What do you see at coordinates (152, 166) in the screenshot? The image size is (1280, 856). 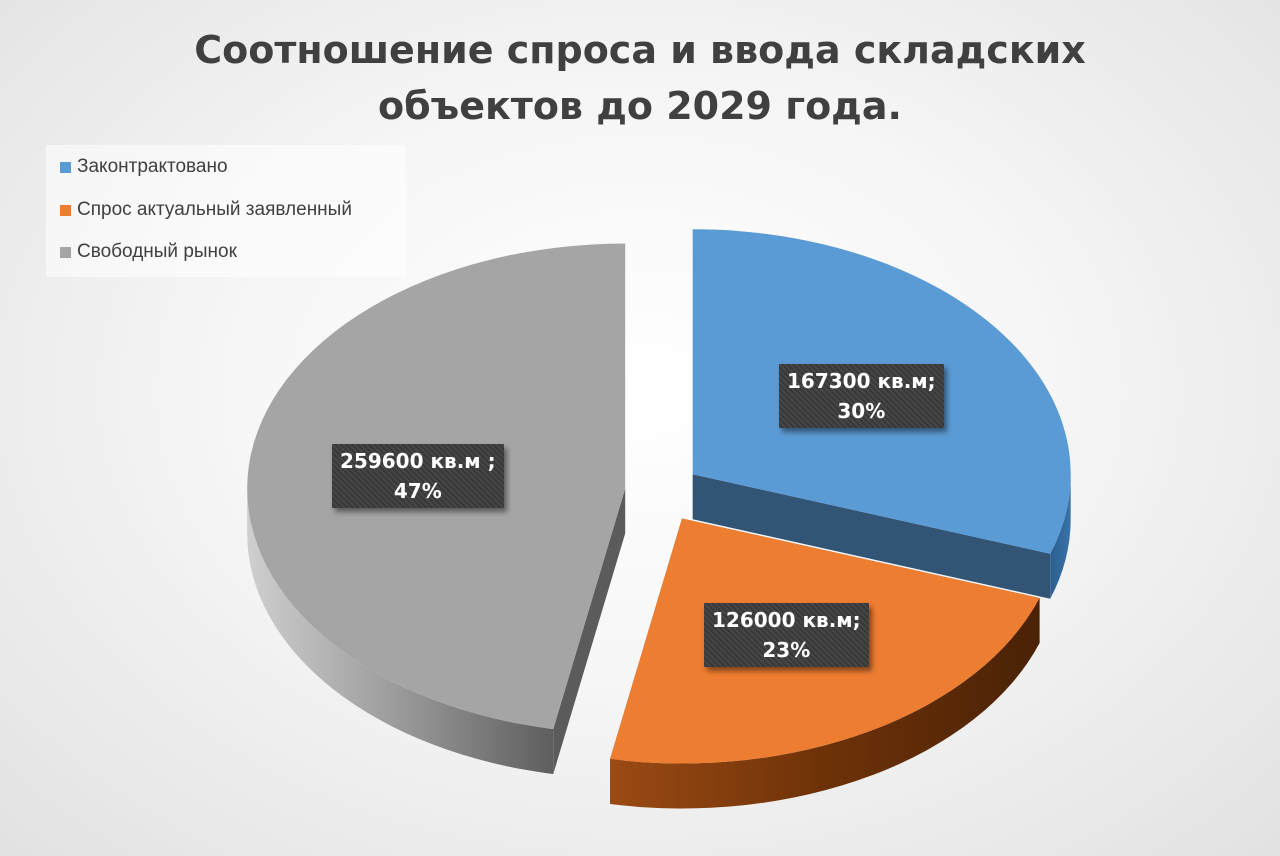 I see `legend-label-contracted: Законтрактовано` at bounding box center [152, 166].